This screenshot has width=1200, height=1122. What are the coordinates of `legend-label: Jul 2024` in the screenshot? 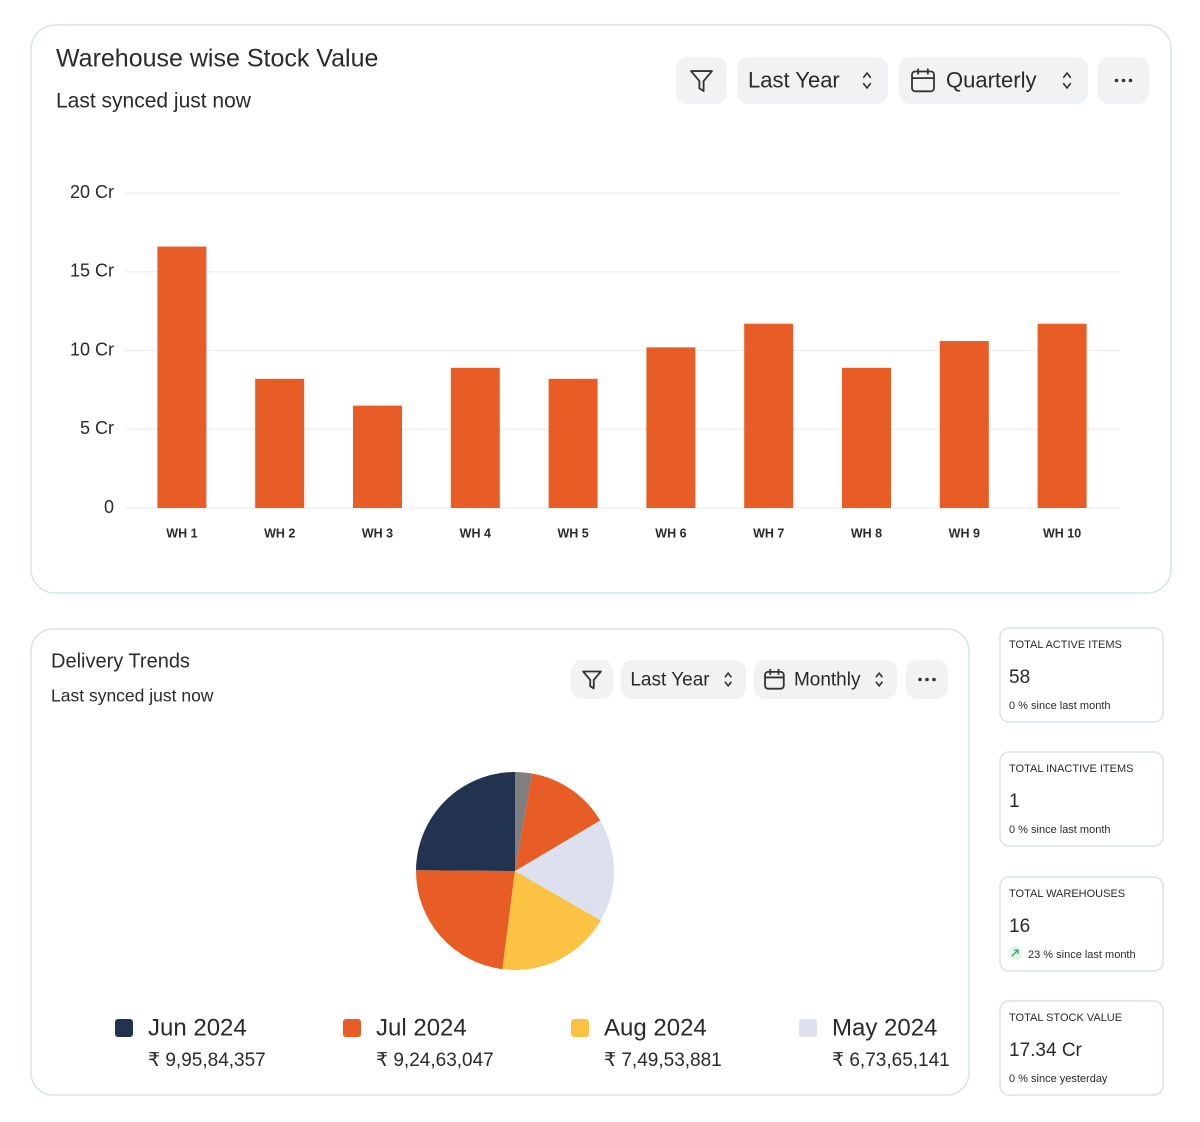 It's located at (421, 1027).